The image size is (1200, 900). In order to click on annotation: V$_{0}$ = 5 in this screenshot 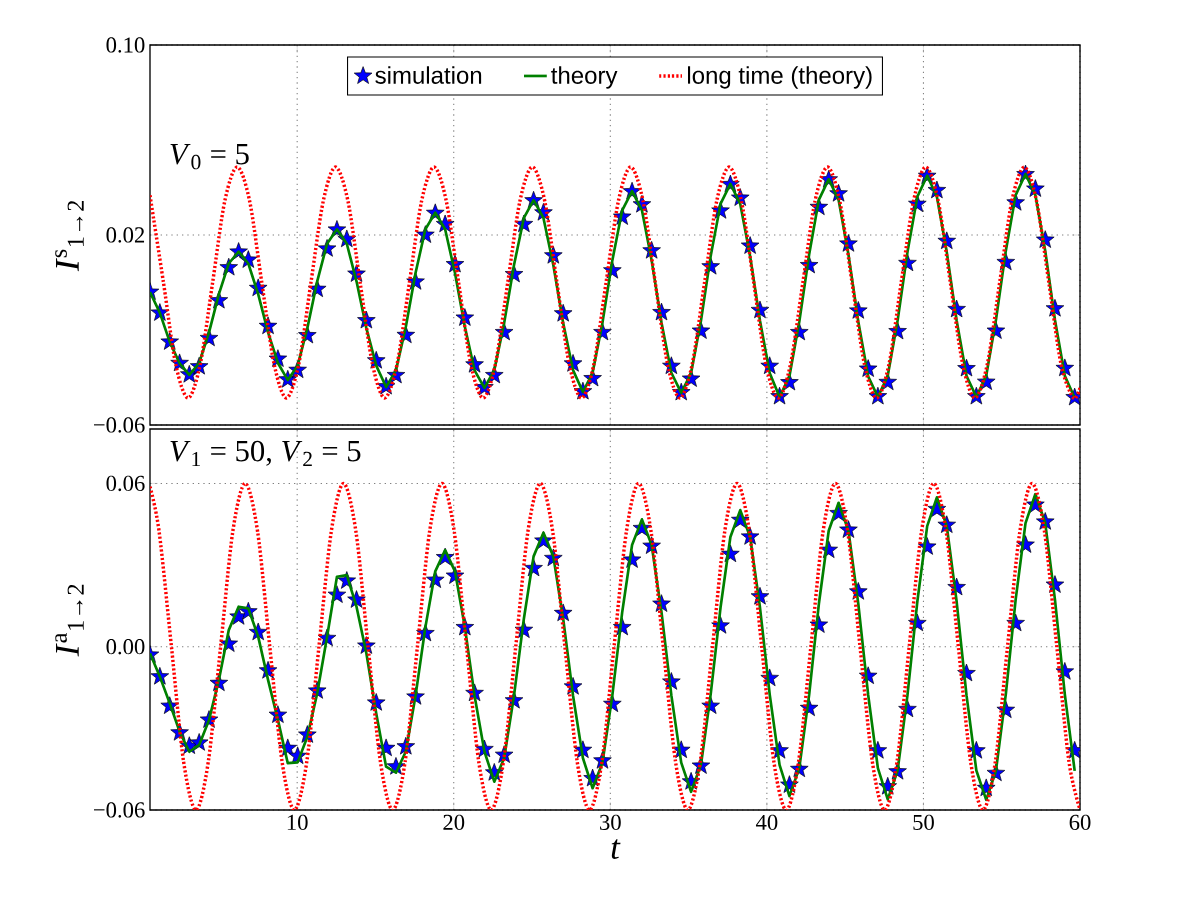, I will do `click(209, 157)`.